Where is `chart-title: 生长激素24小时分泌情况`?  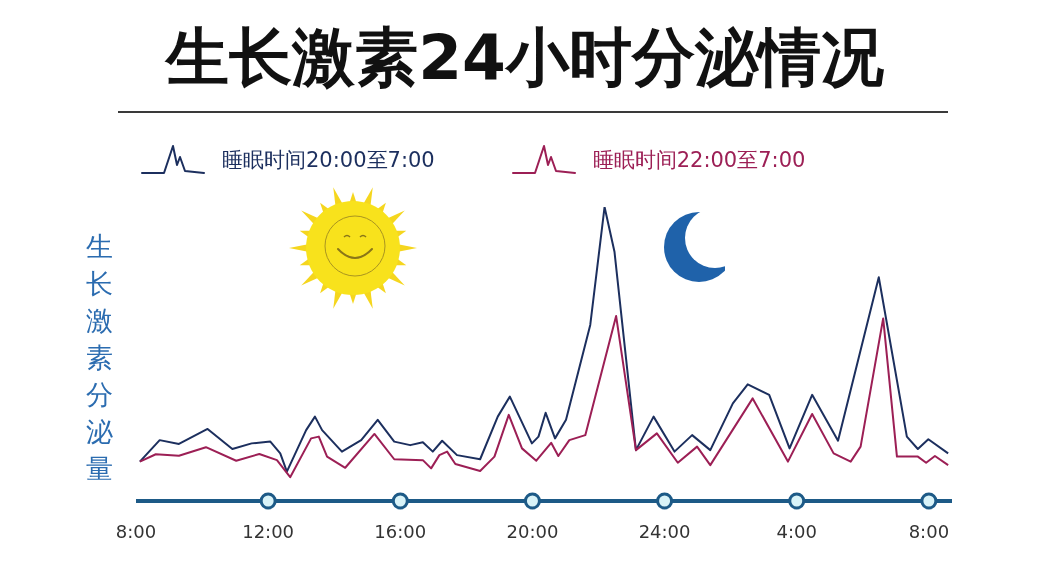
chart-title: 生长激素24小时分泌情况 is located at coordinates (525, 58).